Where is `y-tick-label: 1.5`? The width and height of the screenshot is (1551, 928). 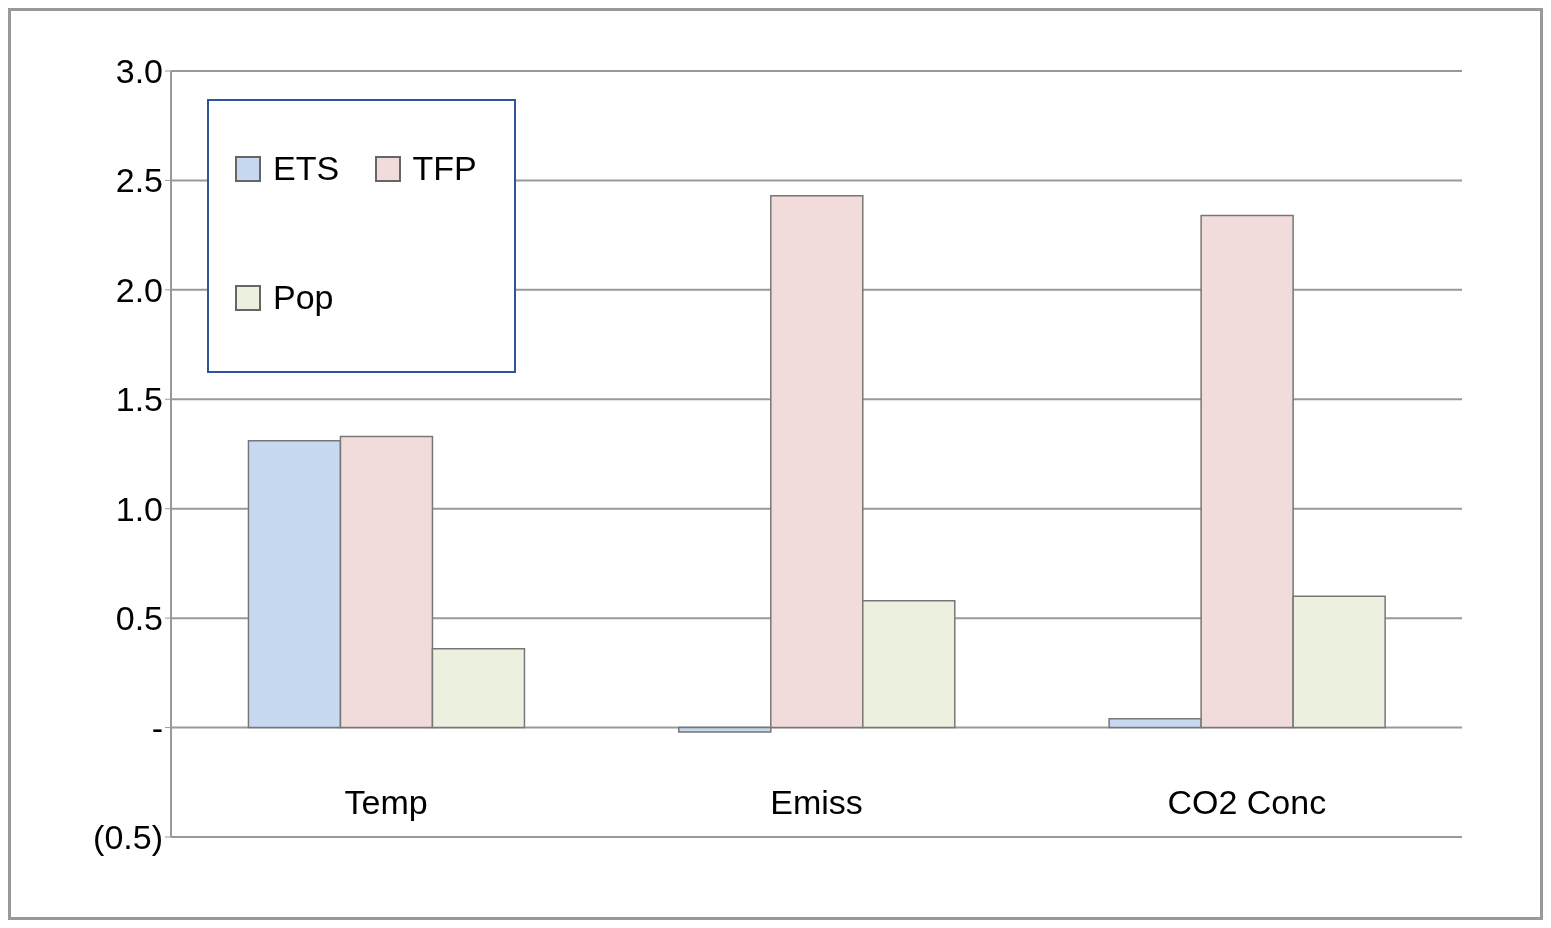
y-tick-label: 1.5 is located at coordinates (139, 399).